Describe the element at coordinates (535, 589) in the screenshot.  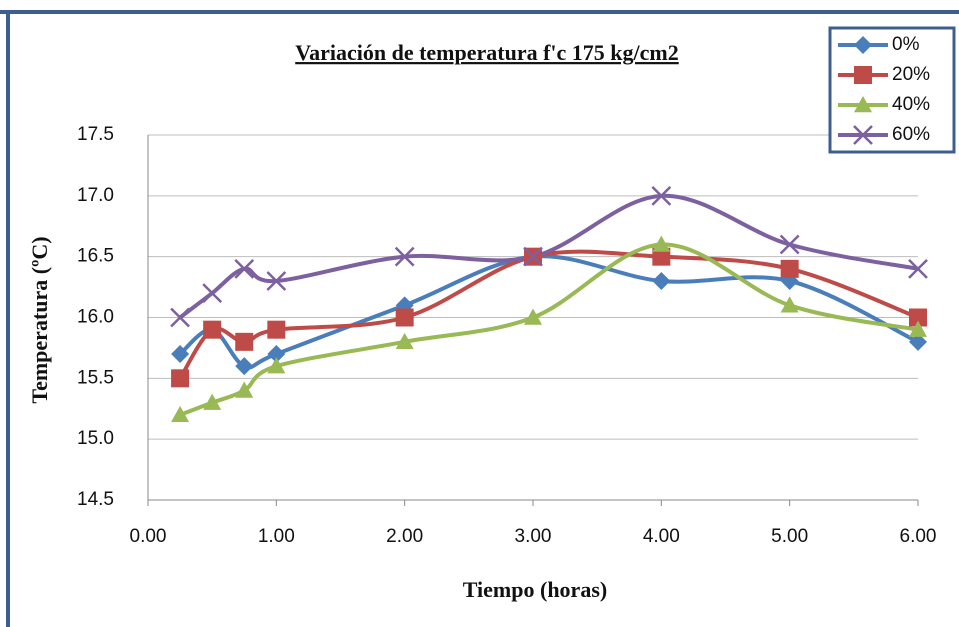
I see `x-axis-title: Tiempo (horas)` at that location.